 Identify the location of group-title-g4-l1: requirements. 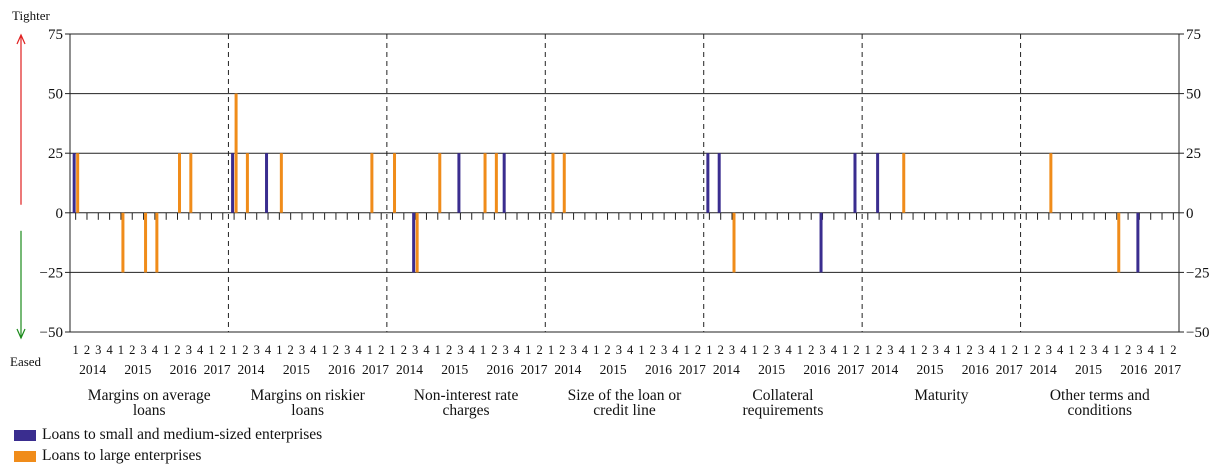
(782, 410).